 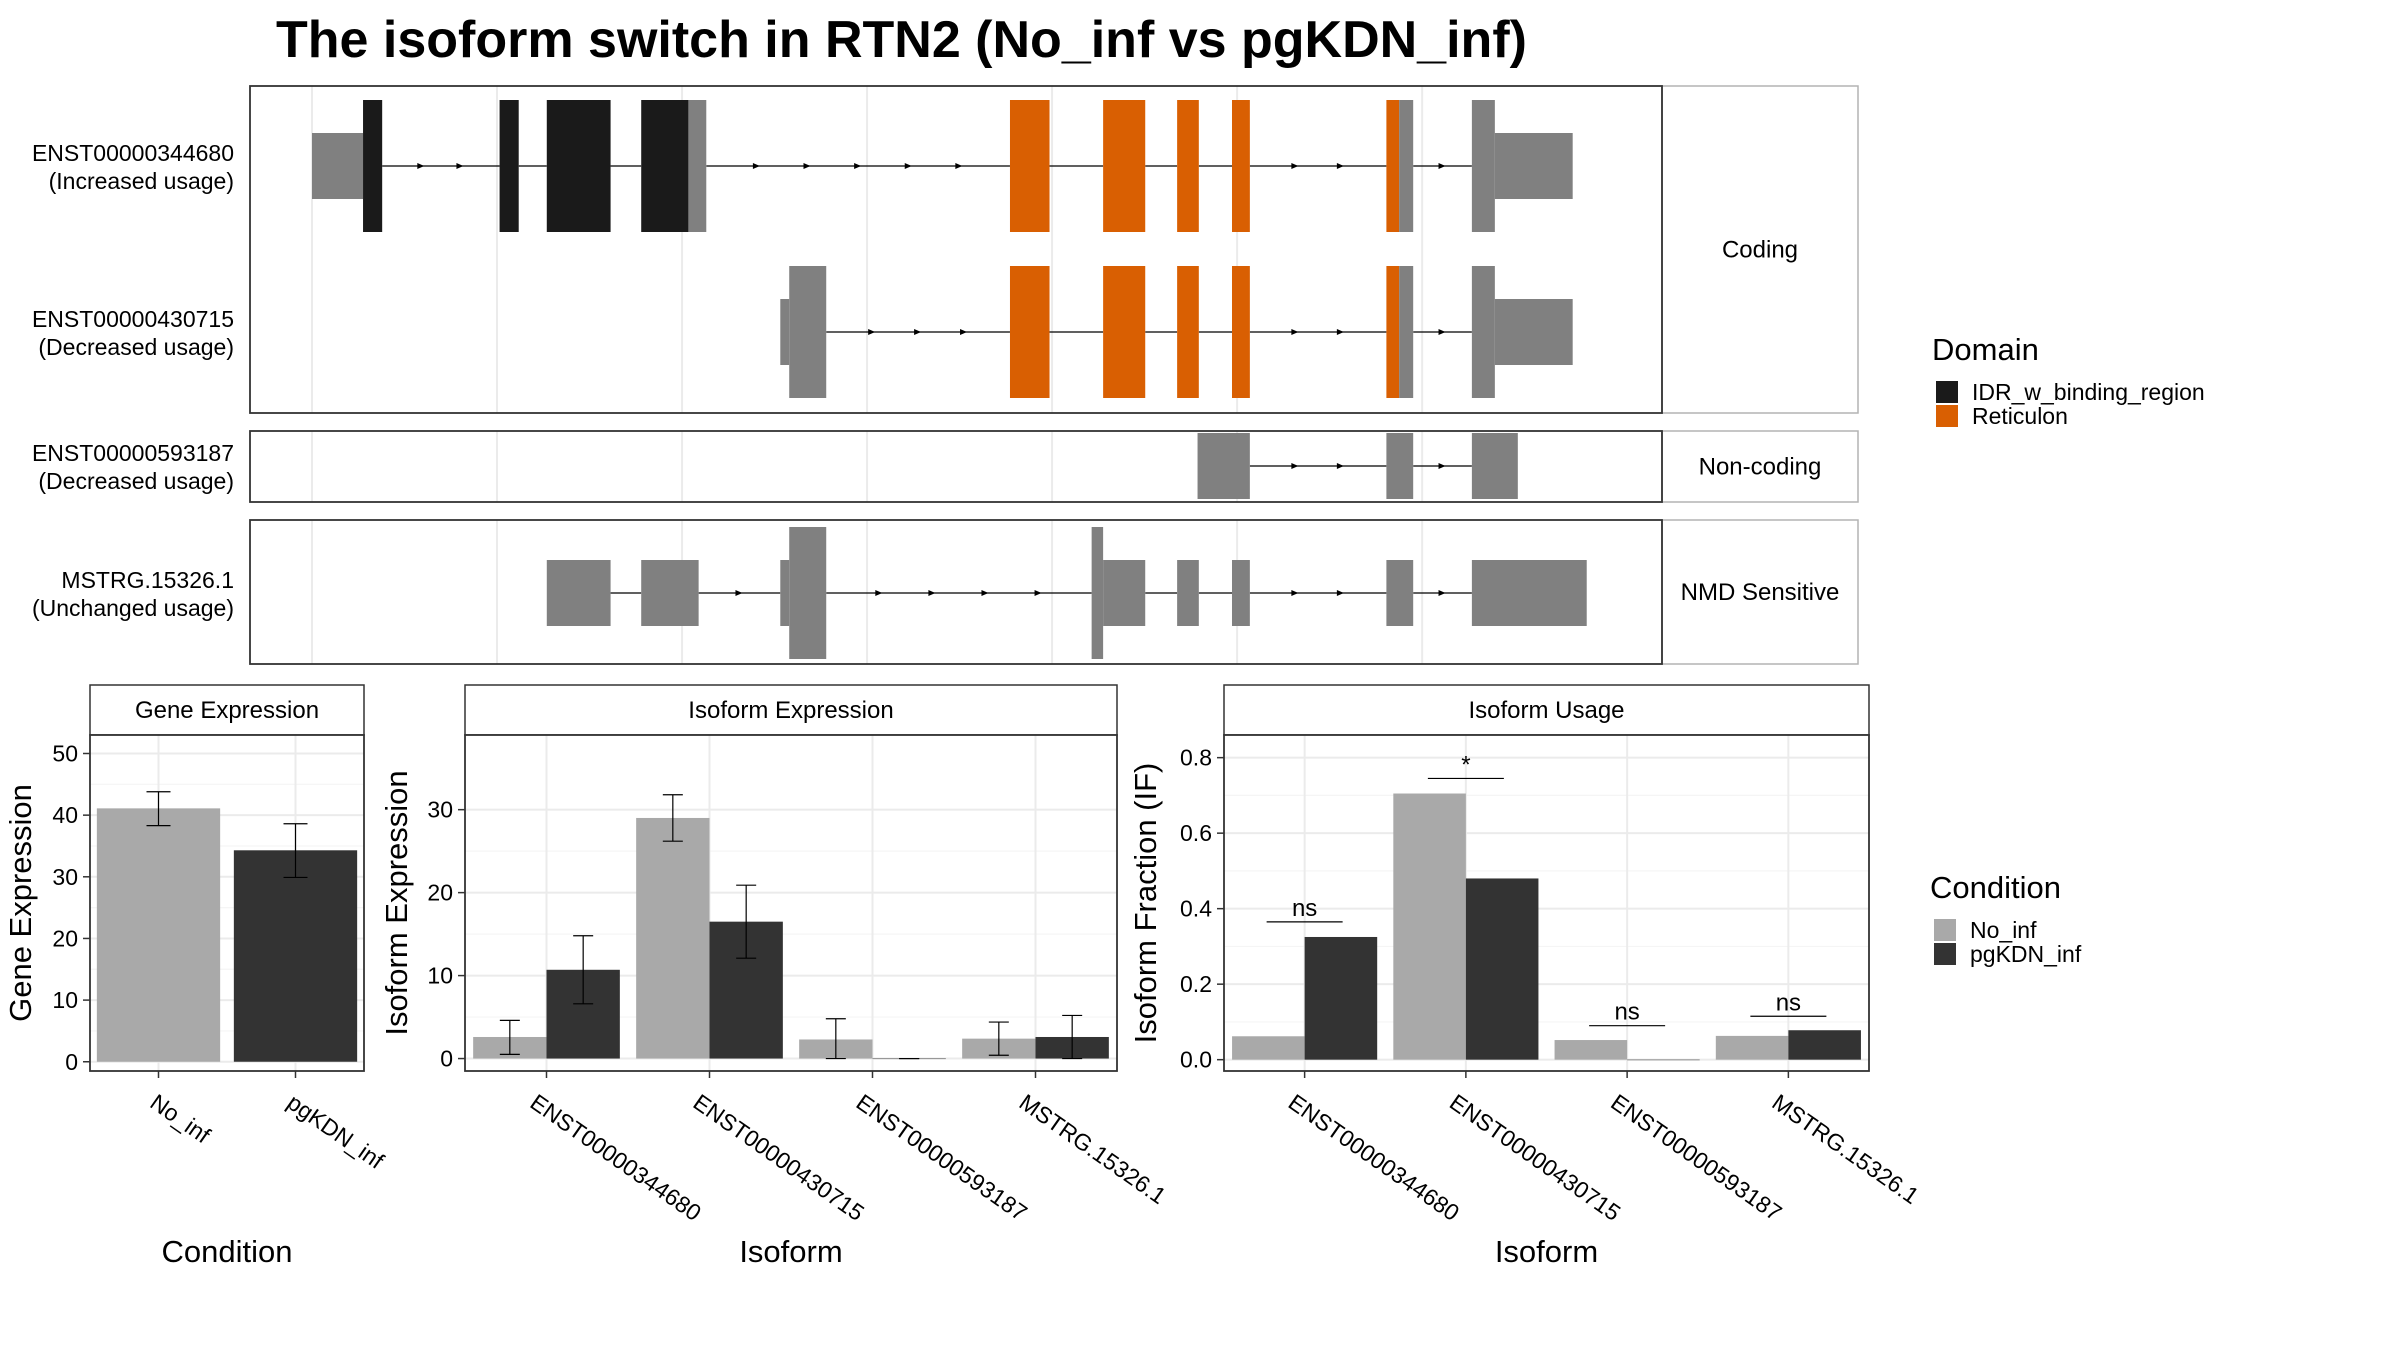 I want to click on panel-strip-label: Isoform Expression, so click(x=790, y=710).